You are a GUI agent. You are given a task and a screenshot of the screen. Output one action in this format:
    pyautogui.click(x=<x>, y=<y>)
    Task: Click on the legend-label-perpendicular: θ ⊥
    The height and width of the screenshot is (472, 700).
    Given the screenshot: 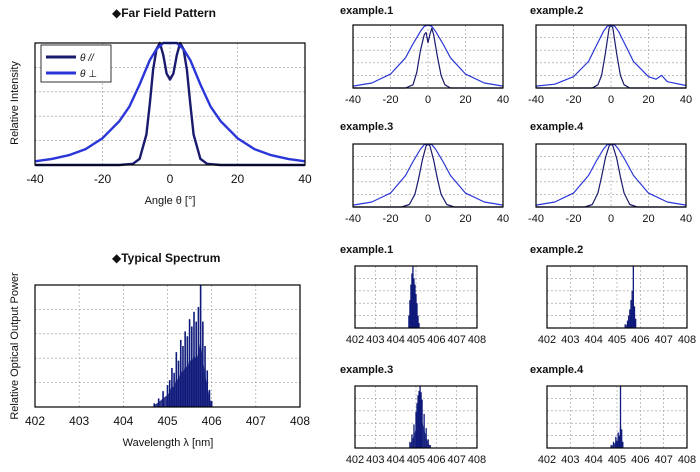 What is the action you would take?
    pyautogui.click(x=88, y=74)
    